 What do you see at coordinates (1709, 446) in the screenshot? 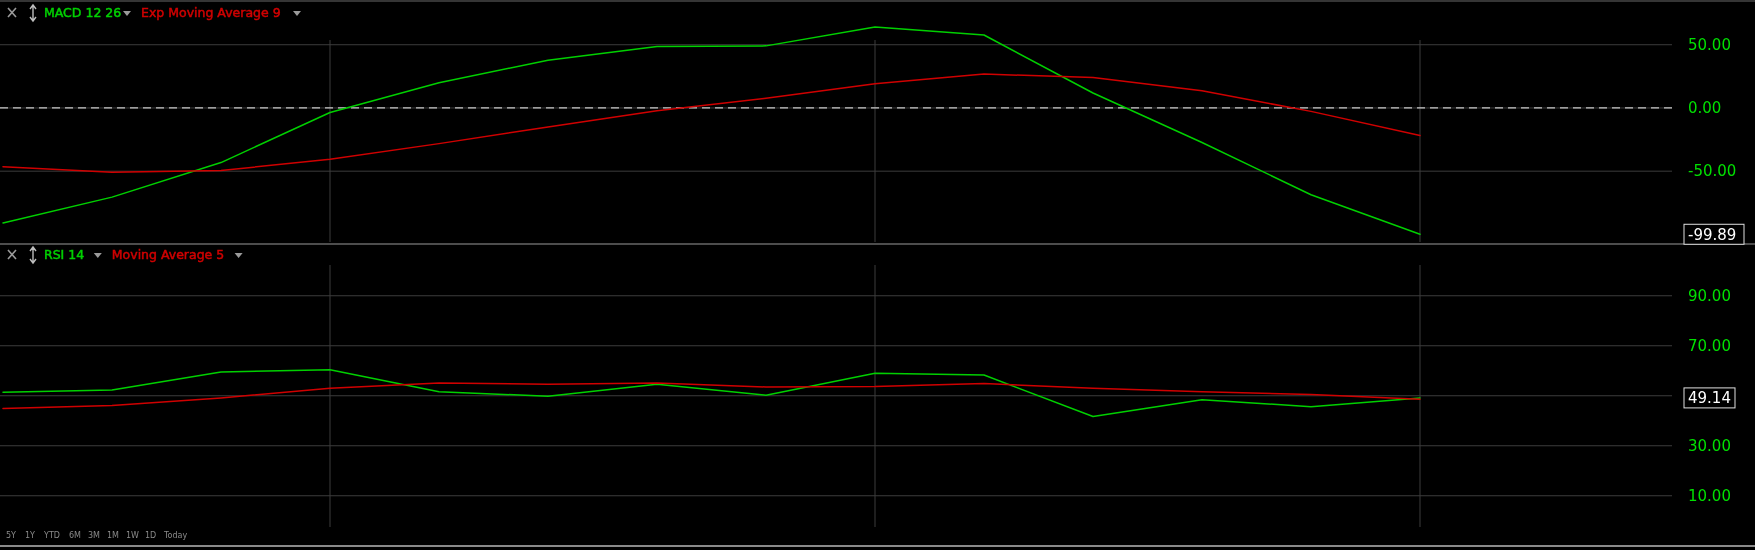
I see `y-tick-label: 30.00` at bounding box center [1709, 446].